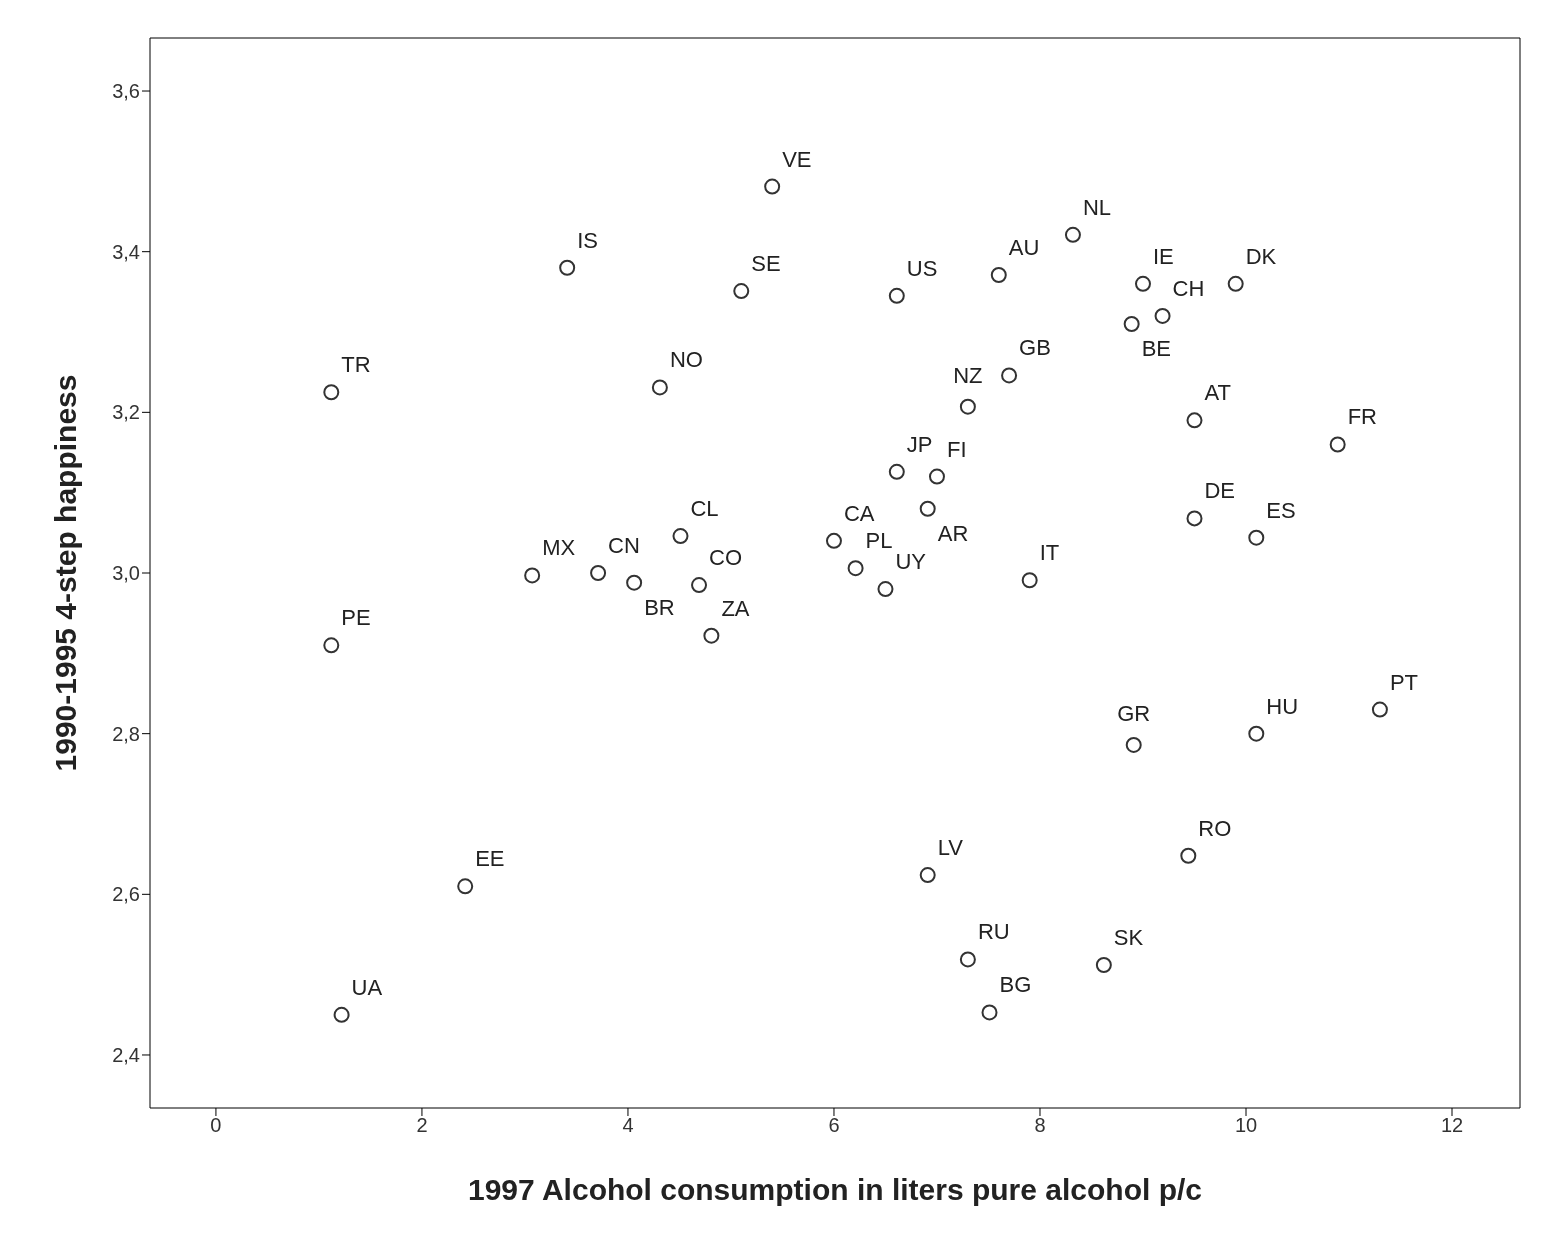 Image resolution: width=1554 pixels, height=1242 pixels. I want to click on annotation: IE, so click(1163, 256).